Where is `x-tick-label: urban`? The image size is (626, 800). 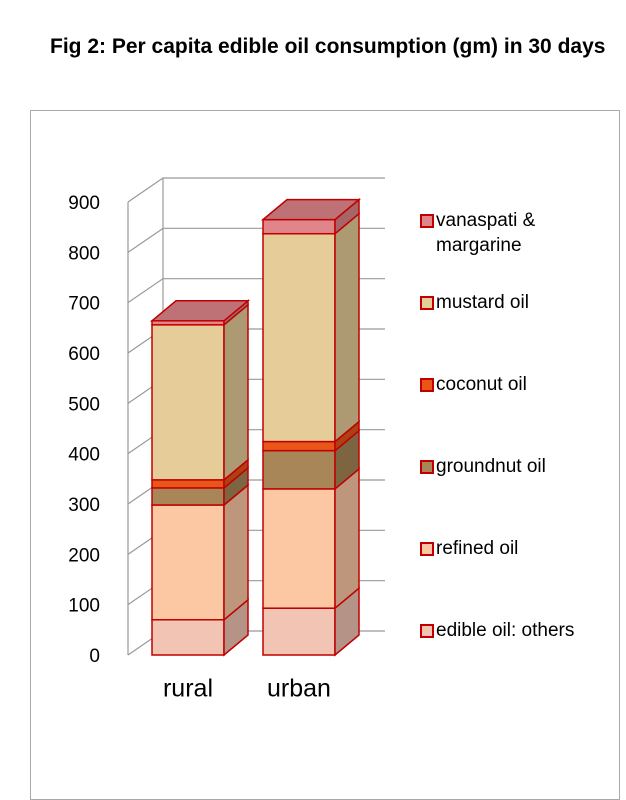
x-tick-label: urban is located at coordinates (299, 689).